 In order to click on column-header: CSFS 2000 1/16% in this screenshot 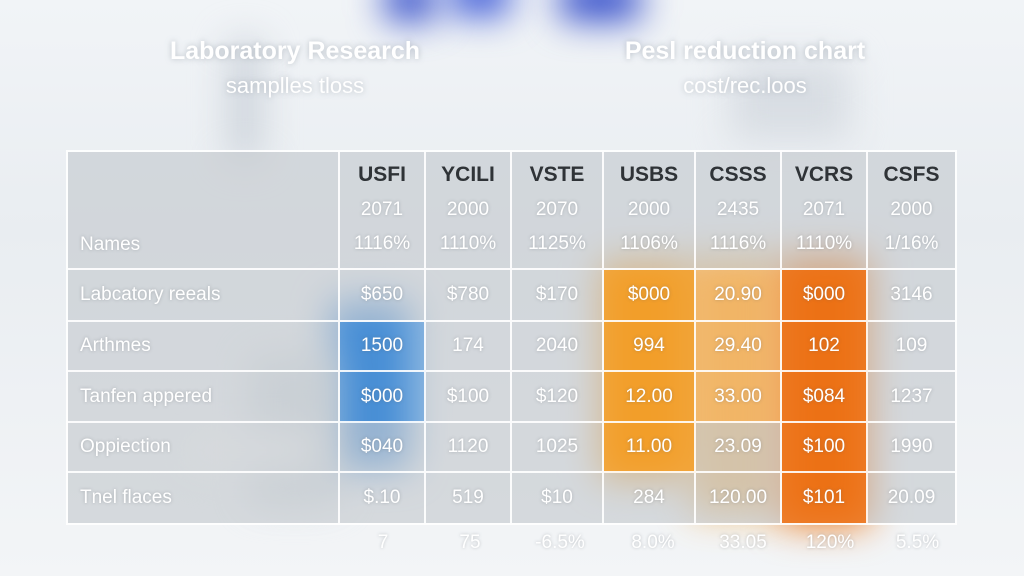, I will do `click(911, 211)`.